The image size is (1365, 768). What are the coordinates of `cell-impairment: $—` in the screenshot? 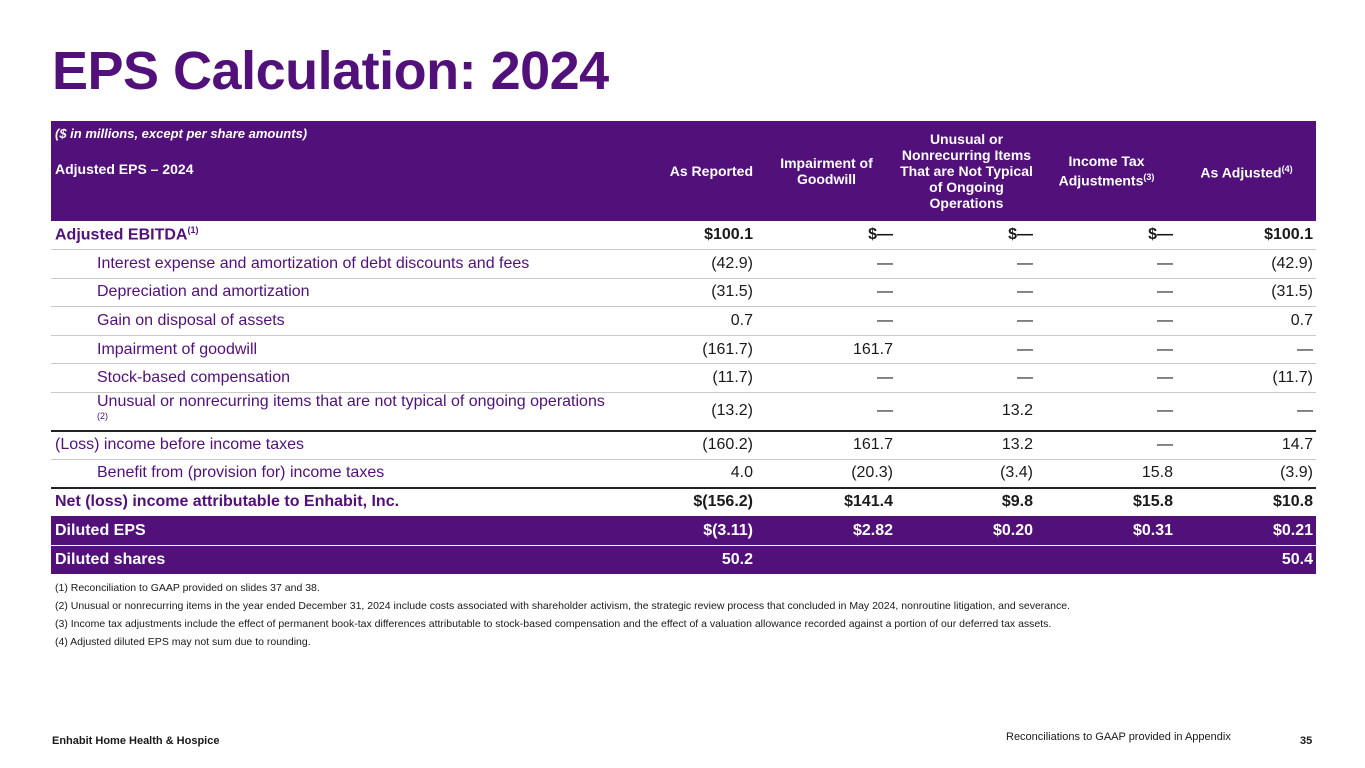 It's located at (880, 235).